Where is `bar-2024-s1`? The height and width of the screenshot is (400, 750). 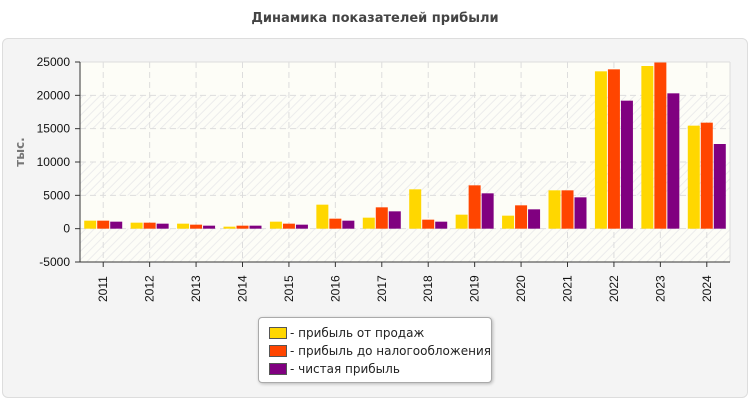
bar-2024-s1 is located at coordinates (706, 175).